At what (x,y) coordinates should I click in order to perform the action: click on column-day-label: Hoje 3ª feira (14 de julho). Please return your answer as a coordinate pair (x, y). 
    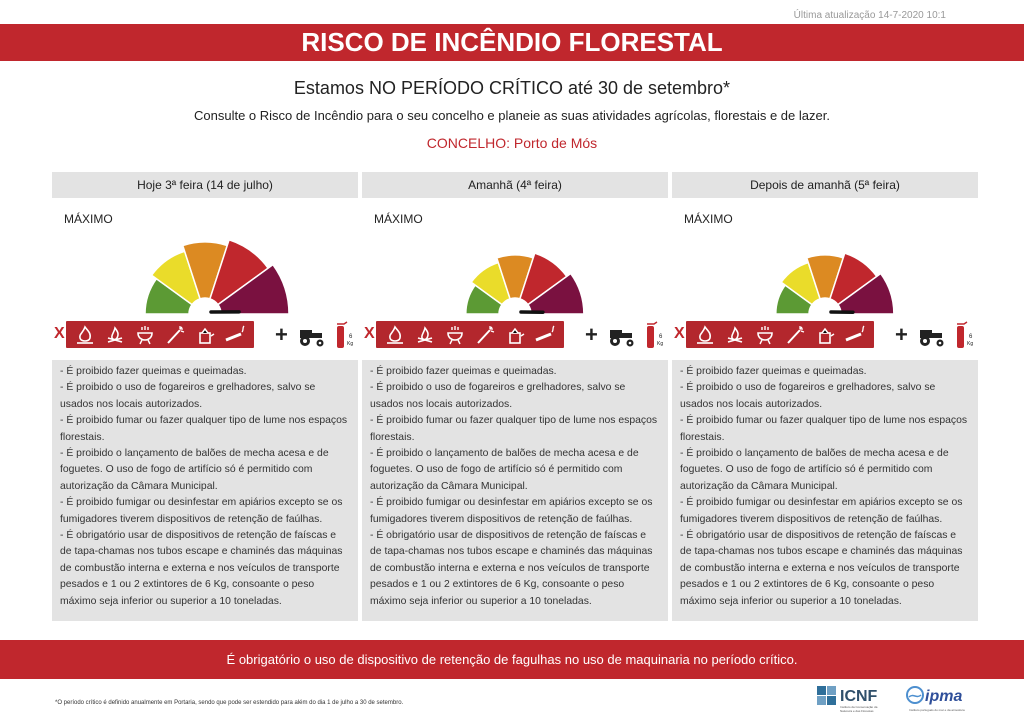
    Looking at the image, I should click on (205, 185).